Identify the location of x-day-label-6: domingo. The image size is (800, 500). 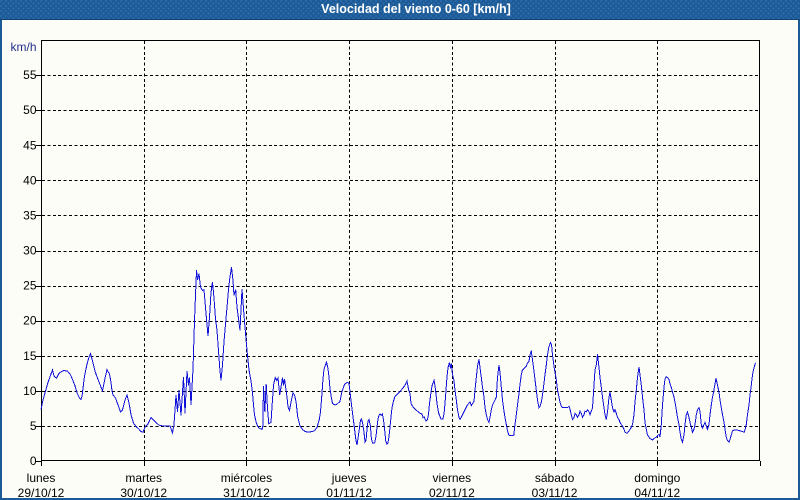
(657, 478).